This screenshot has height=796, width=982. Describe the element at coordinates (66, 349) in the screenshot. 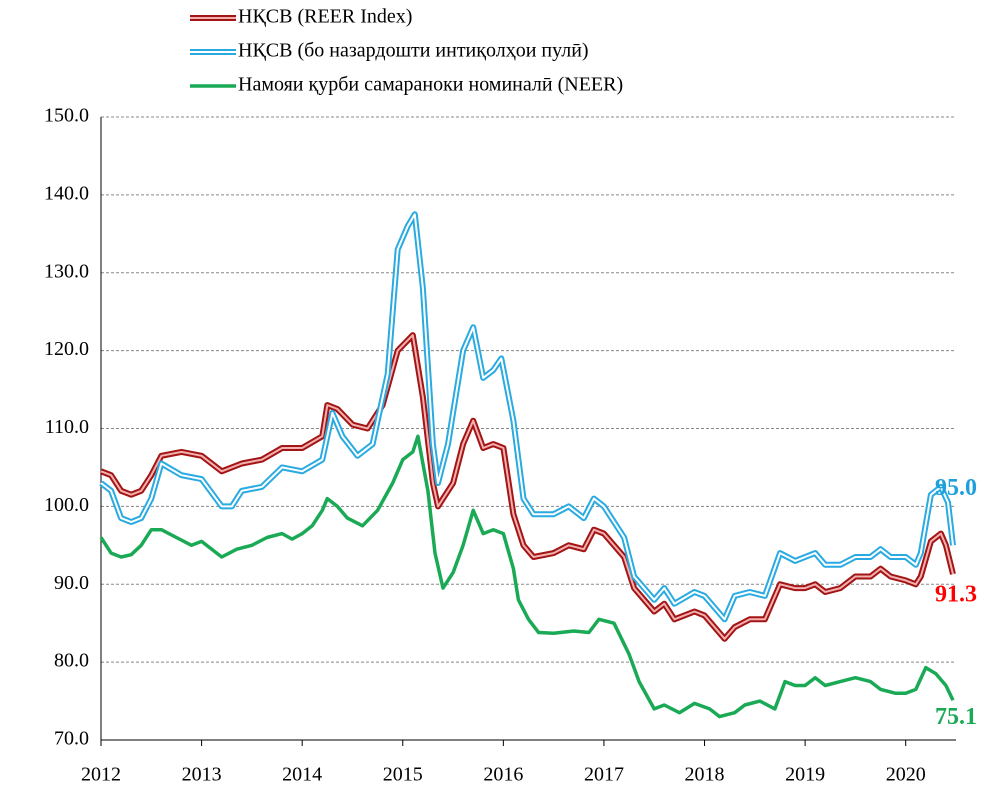

I see `y-tick-label: 120.0` at that location.